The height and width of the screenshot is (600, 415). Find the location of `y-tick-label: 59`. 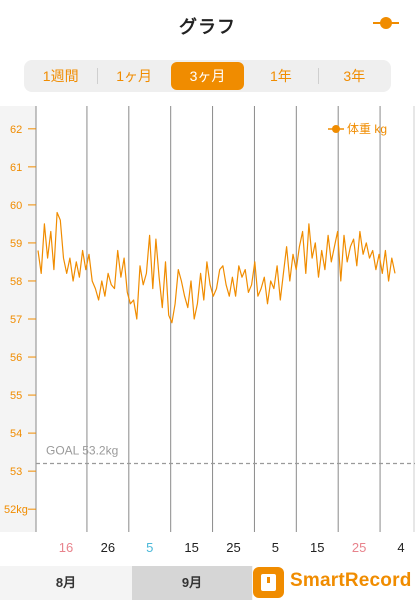

y-tick-label: 59 is located at coordinates (16, 244).